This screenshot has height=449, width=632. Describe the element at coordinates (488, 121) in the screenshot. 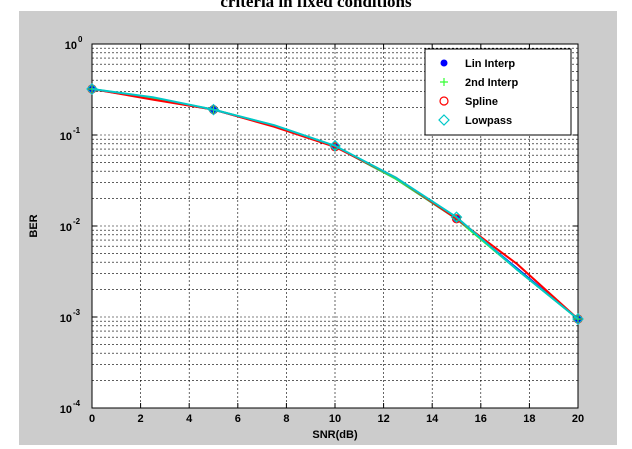

I see `legend-label: Lowpass` at that location.